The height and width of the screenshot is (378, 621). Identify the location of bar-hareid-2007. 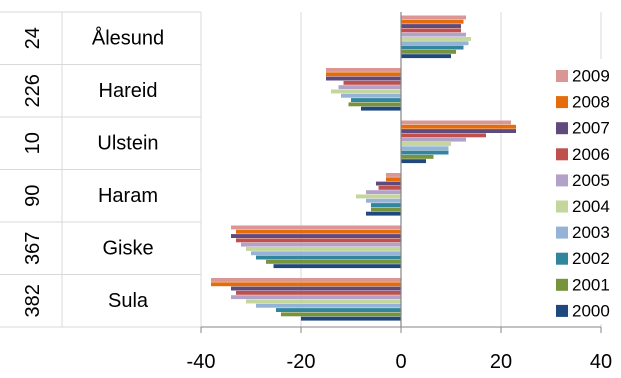
(363, 78).